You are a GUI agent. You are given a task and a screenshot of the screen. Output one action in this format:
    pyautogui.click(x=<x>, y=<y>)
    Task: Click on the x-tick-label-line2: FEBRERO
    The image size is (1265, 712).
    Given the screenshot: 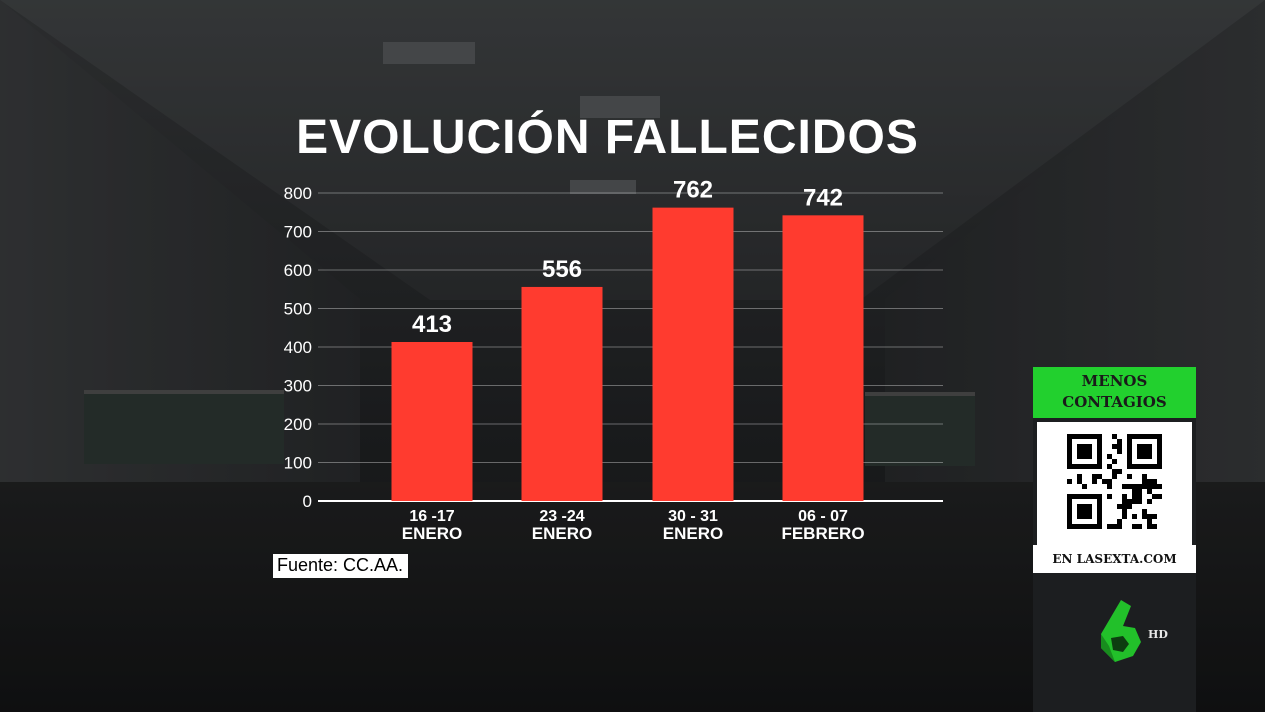 What is the action you would take?
    pyautogui.click(x=822, y=533)
    